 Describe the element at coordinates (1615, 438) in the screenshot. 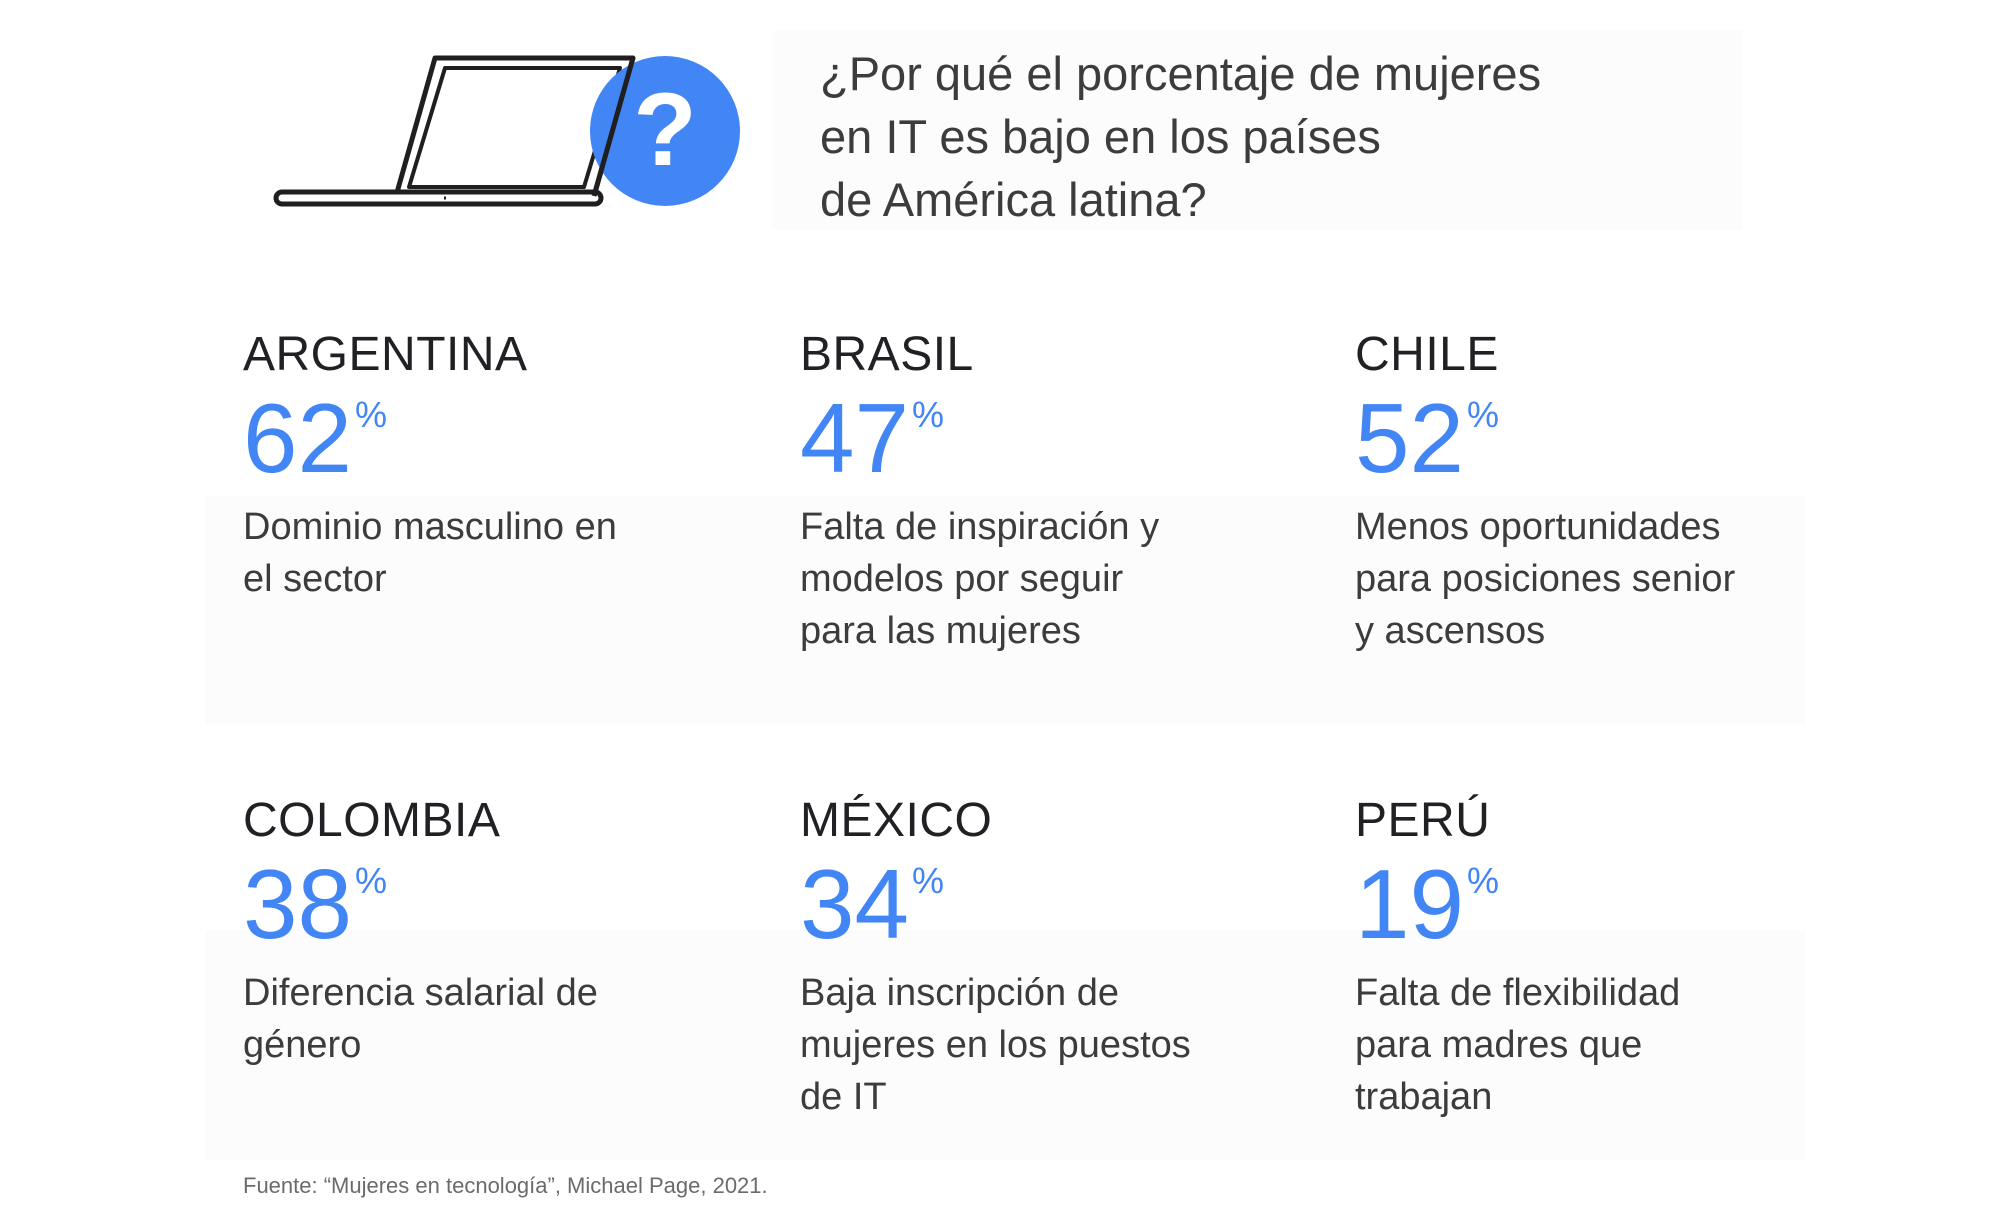

I see `stat-percentage: 52 %` at that location.